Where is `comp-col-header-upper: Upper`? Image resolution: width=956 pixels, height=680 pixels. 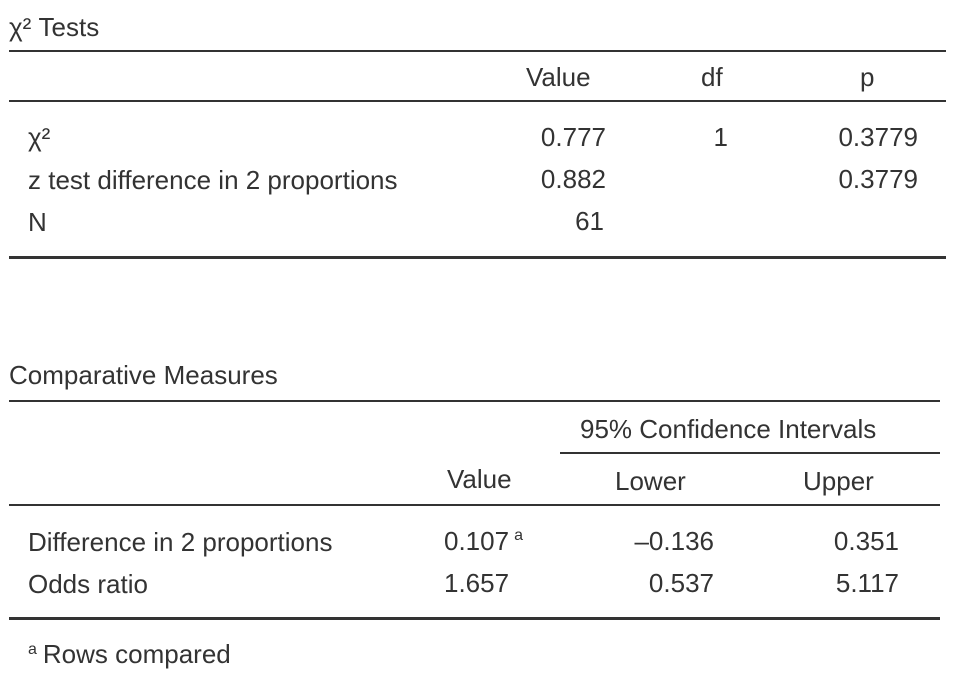
comp-col-header-upper: Upper is located at coordinates (838, 481).